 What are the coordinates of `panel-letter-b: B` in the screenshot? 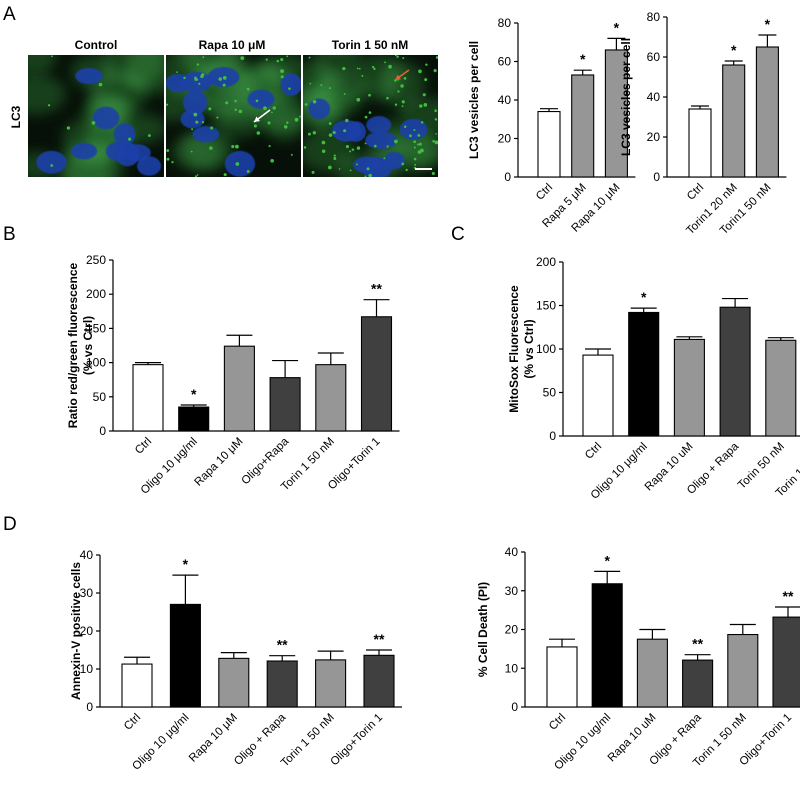 It's located at (9, 234).